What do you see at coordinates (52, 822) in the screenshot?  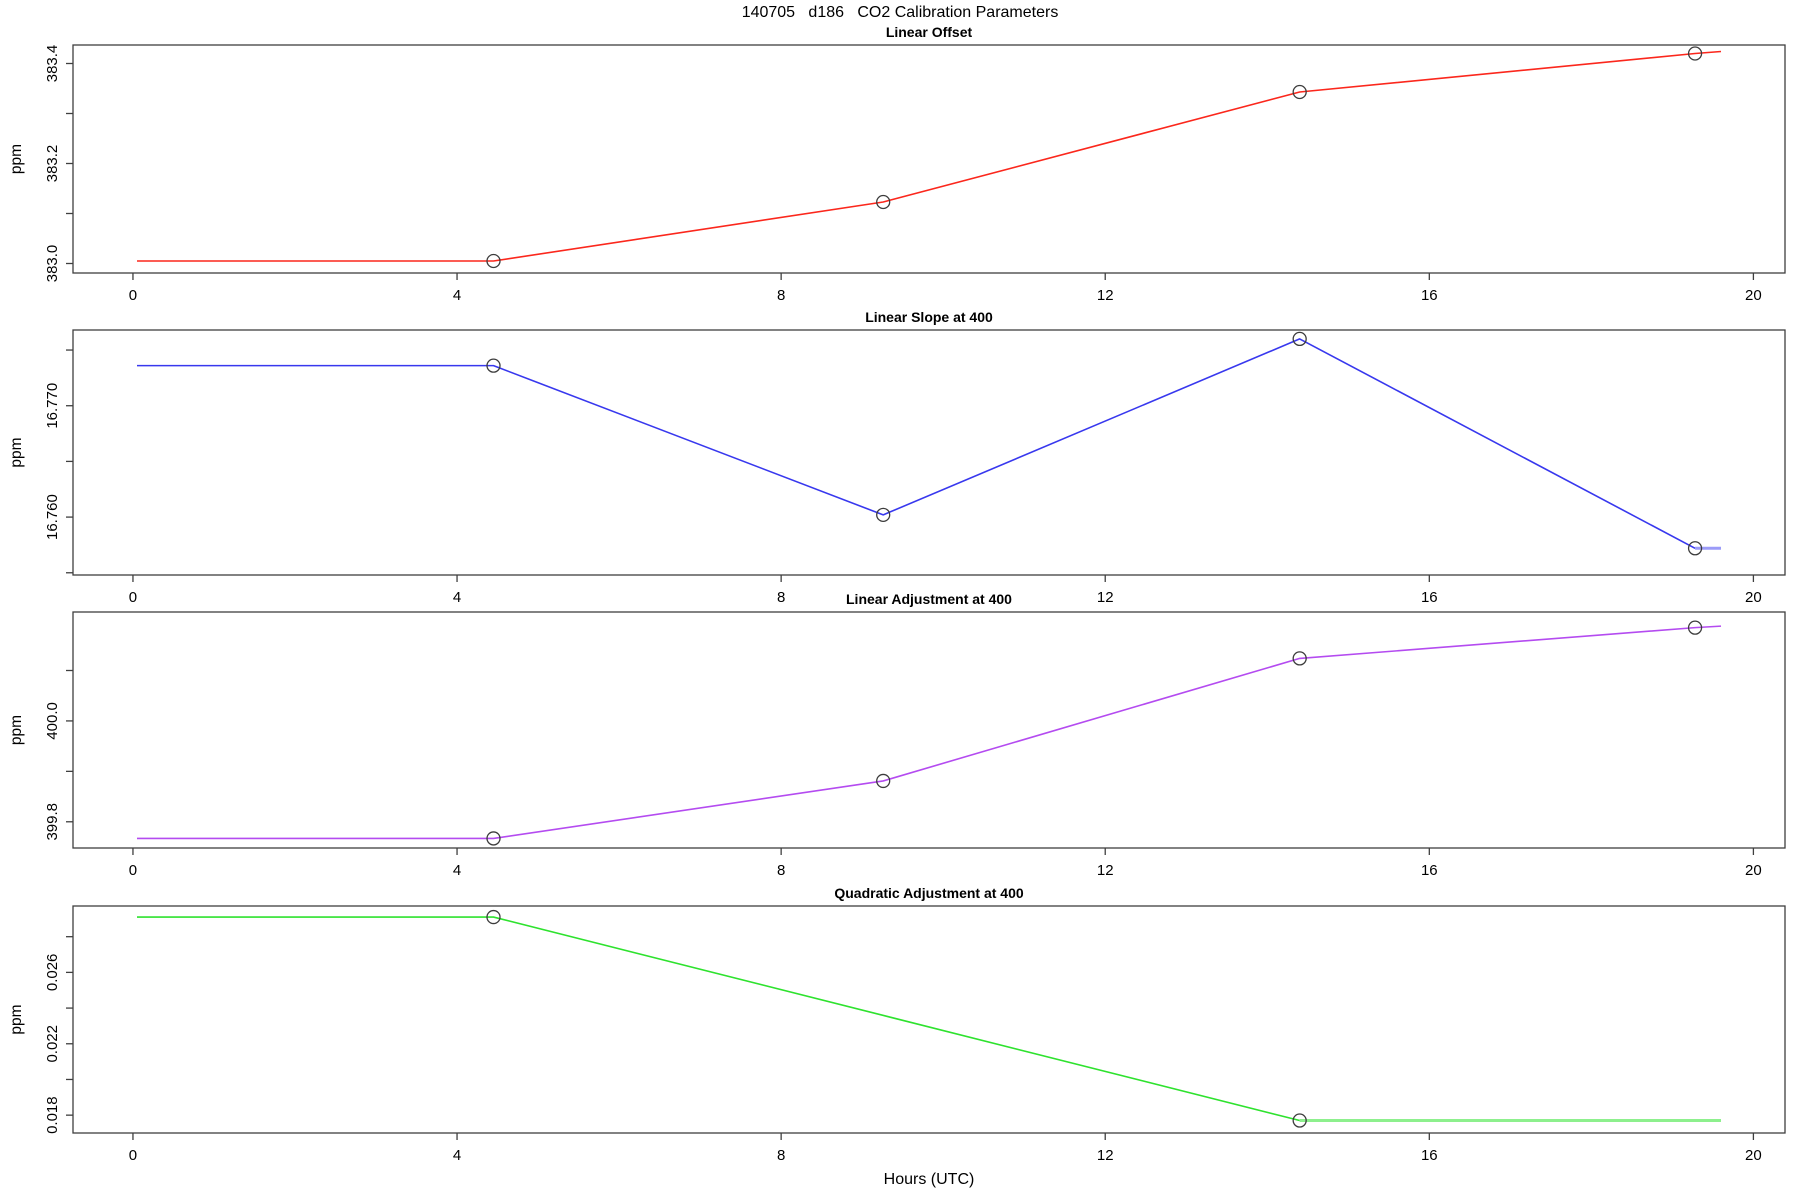 I see `y-tick-label: 399.8` at bounding box center [52, 822].